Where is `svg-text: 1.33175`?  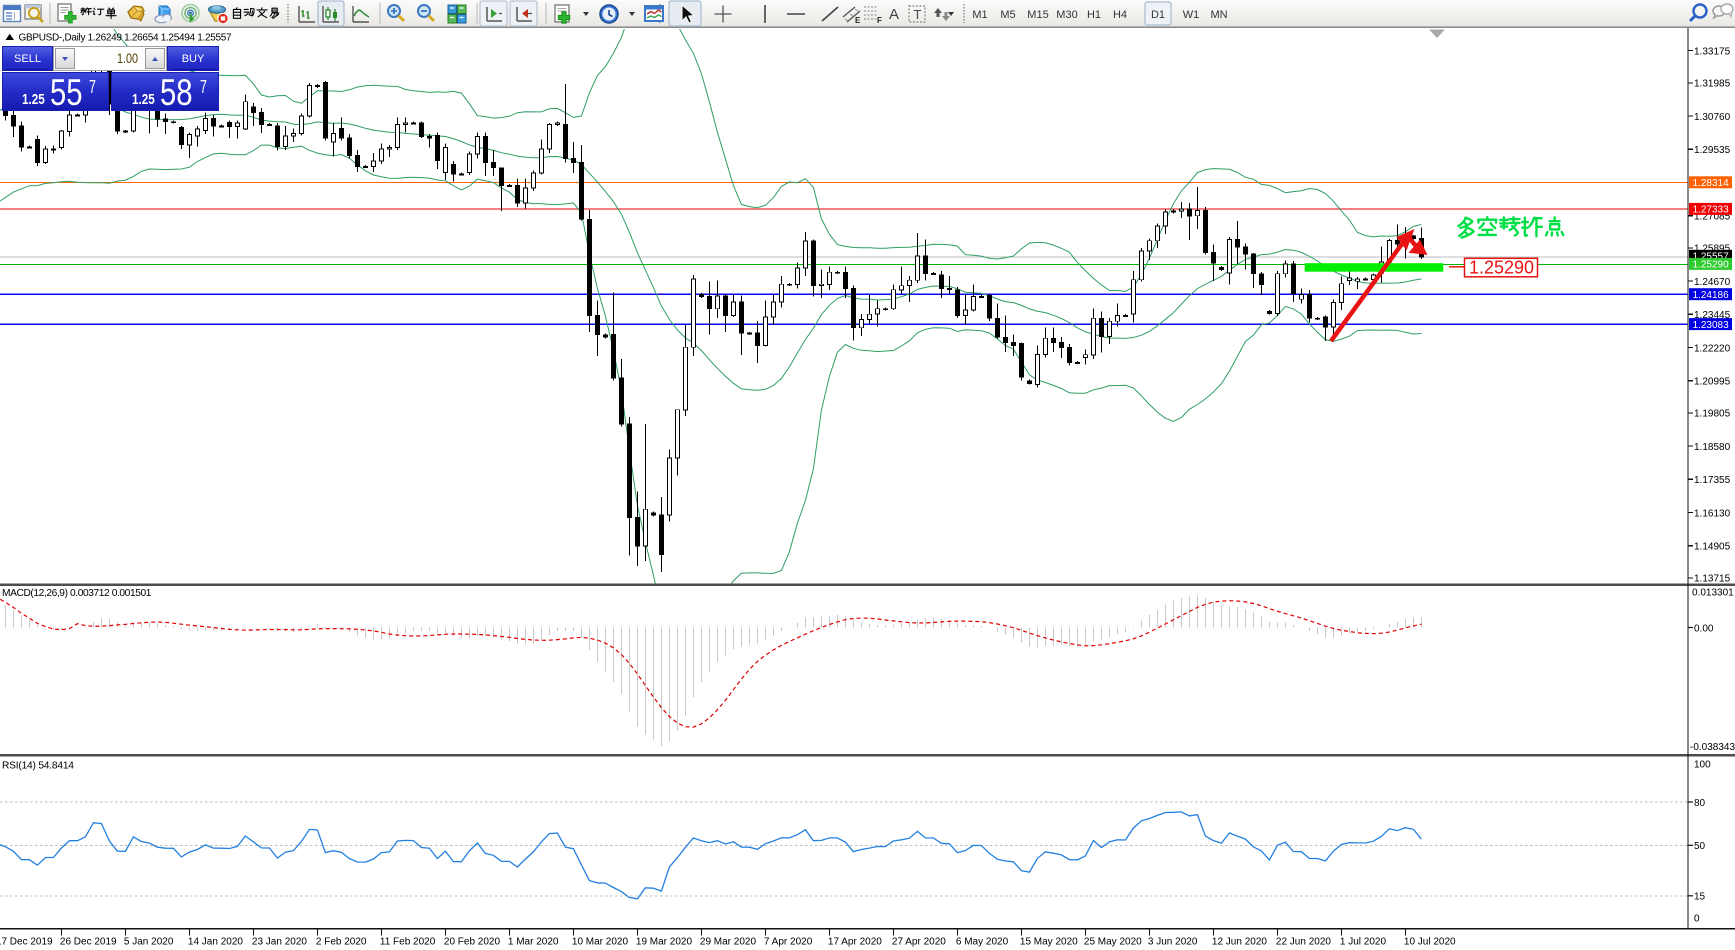
svg-text: 1.33175 is located at coordinates (1712, 51).